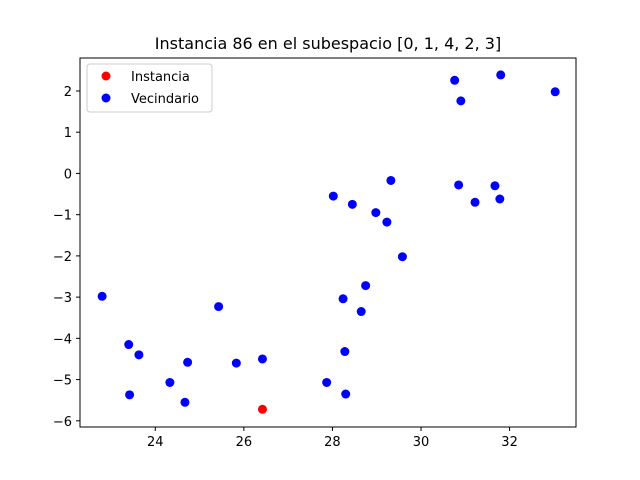 This screenshot has width=640, height=480. What do you see at coordinates (62, 422) in the screenshot?
I see `y-tick-label: −6` at bounding box center [62, 422].